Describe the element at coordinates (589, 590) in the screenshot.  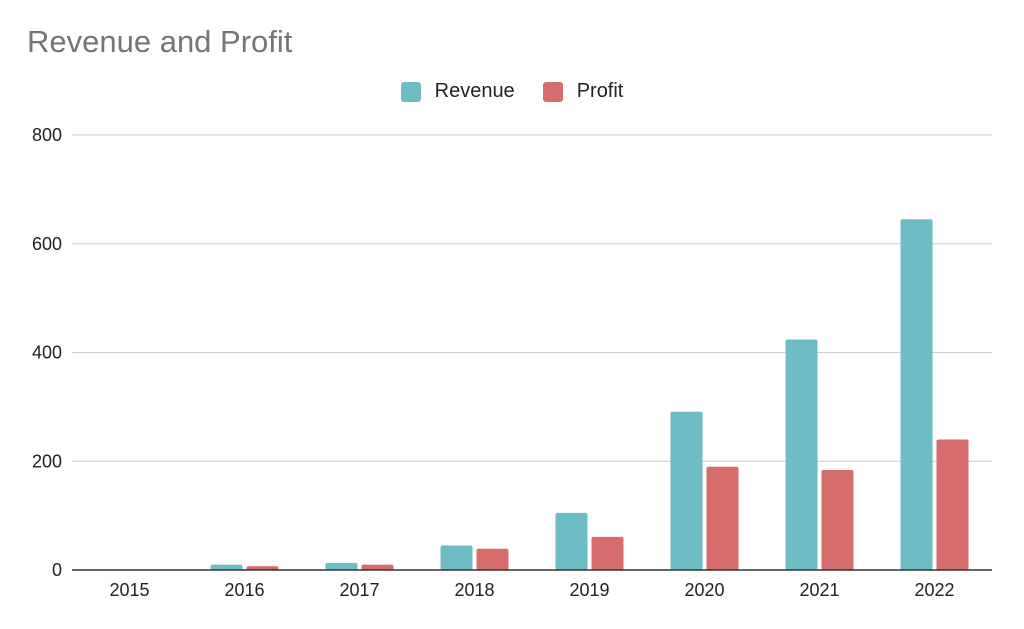
I see `x-tick-label: 2019` at that location.